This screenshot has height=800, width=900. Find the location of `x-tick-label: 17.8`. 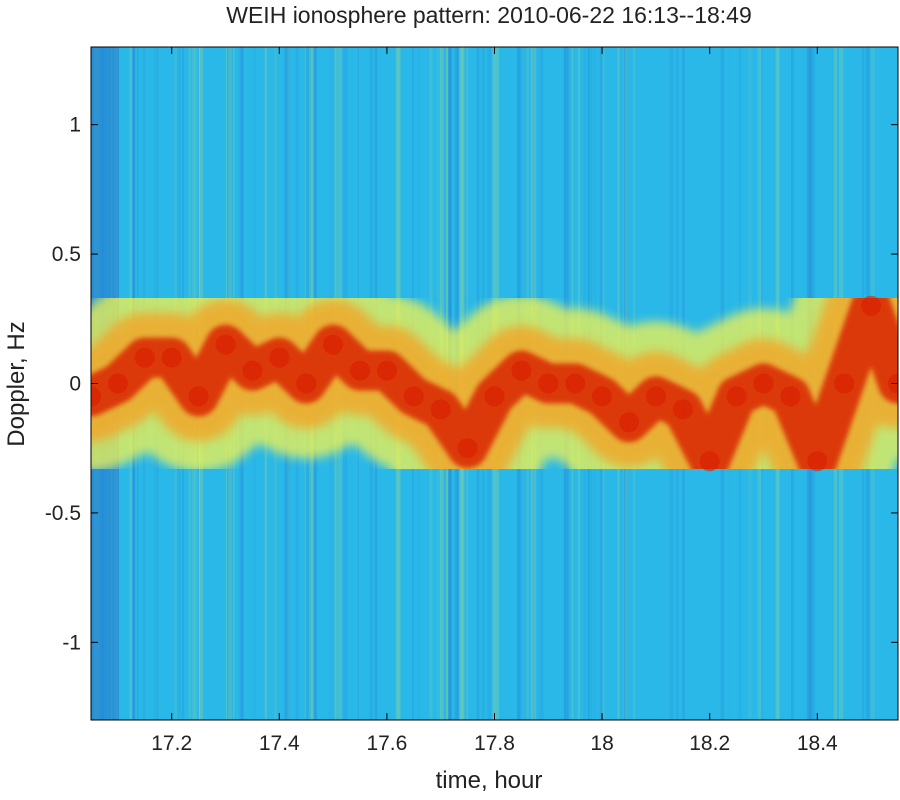

x-tick-label: 17.8 is located at coordinates (494, 743).